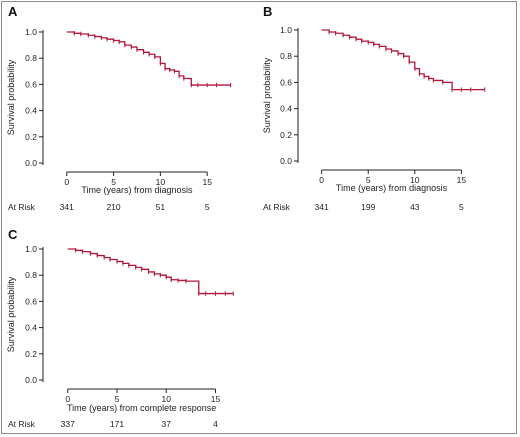 Image resolution: width=520 pixels, height=437 pixels. What do you see at coordinates (167, 424) in the screenshot?
I see `at-risk-value: 37` at bounding box center [167, 424].